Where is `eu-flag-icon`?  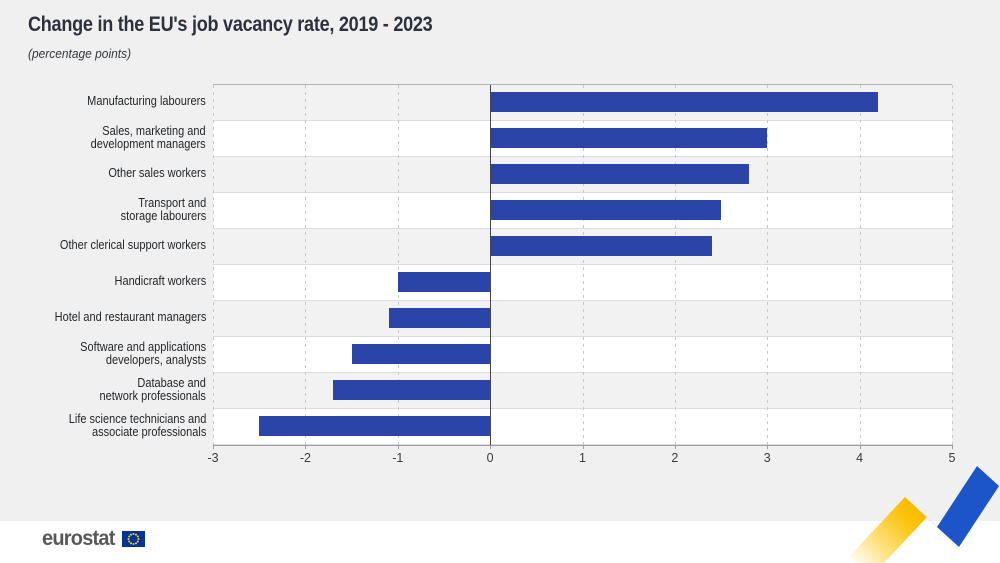 eu-flag-icon is located at coordinates (134, 539).